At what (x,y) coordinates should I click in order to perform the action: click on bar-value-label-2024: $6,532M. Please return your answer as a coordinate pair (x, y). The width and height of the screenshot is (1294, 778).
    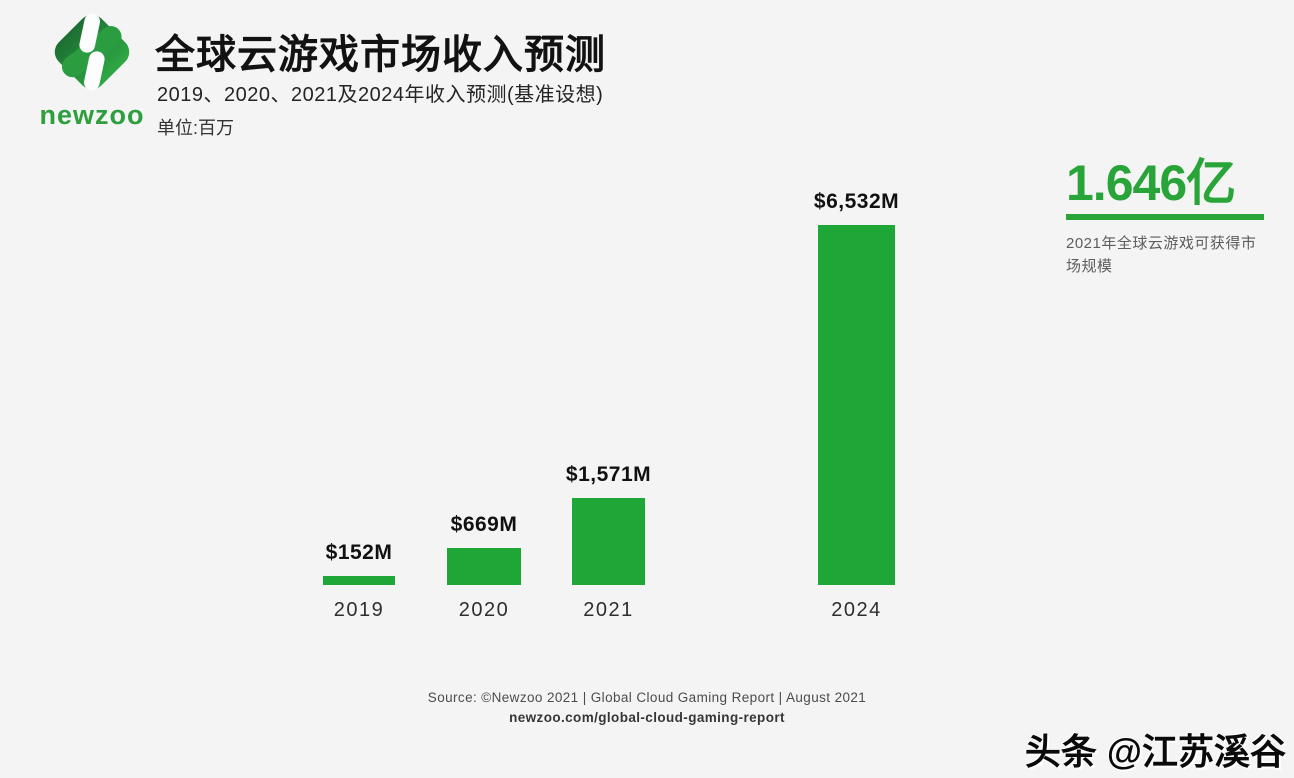
    Looking at the image, I should click on (856, 201).